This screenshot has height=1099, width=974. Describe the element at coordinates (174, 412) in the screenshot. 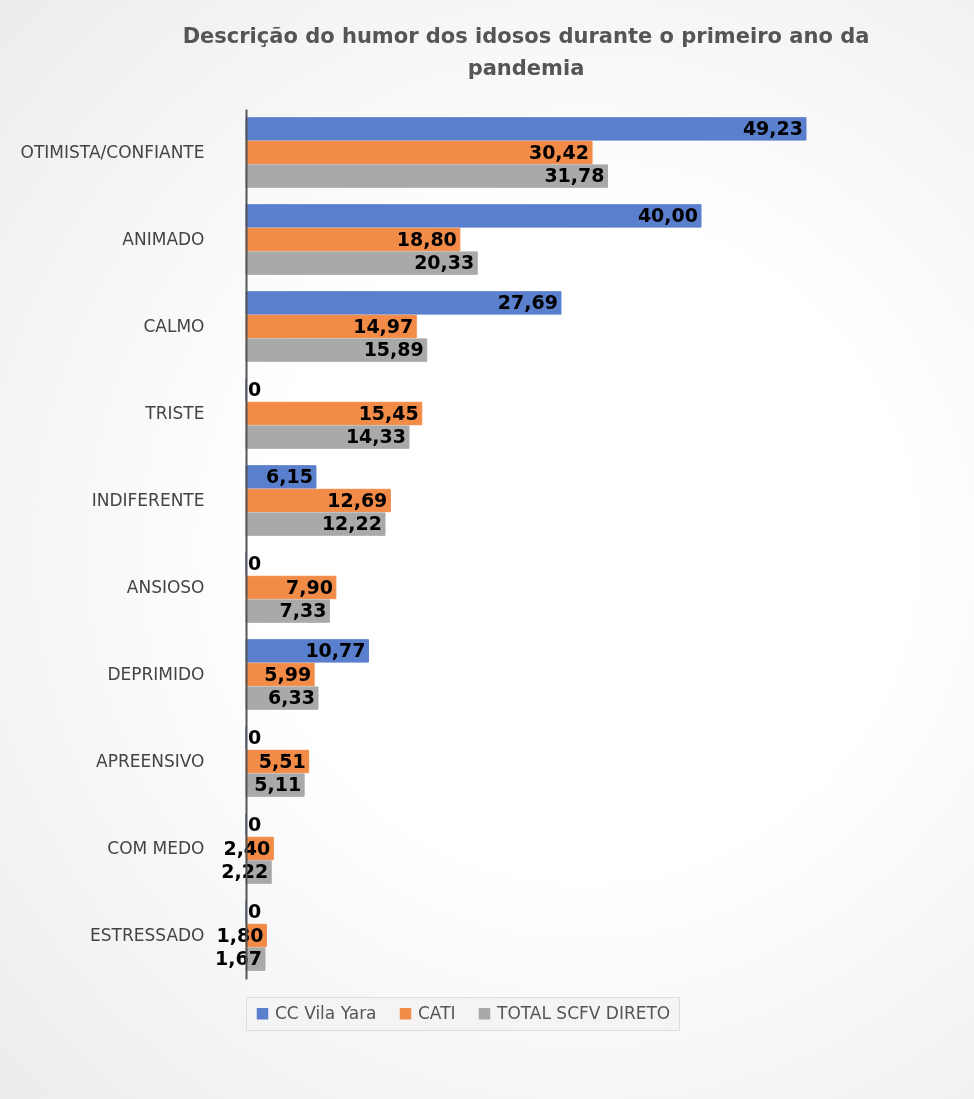

I see `y-tick-label: TRISTE` at that location.